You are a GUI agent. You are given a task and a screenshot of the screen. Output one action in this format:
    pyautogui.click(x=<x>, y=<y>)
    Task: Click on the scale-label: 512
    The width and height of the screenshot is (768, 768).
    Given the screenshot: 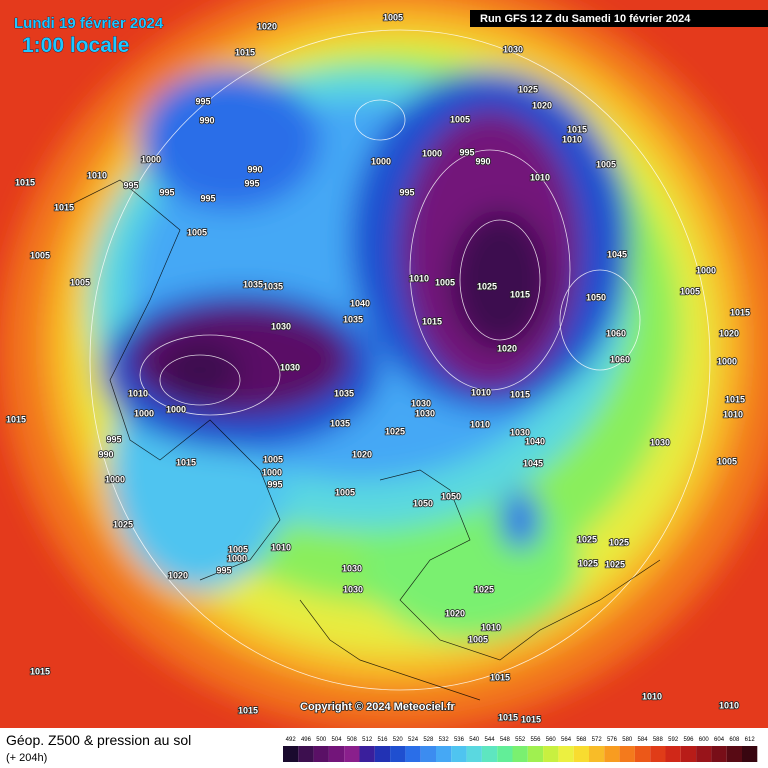 What is the action you would take?
    pyautogui.click(x=367, y=740)
    